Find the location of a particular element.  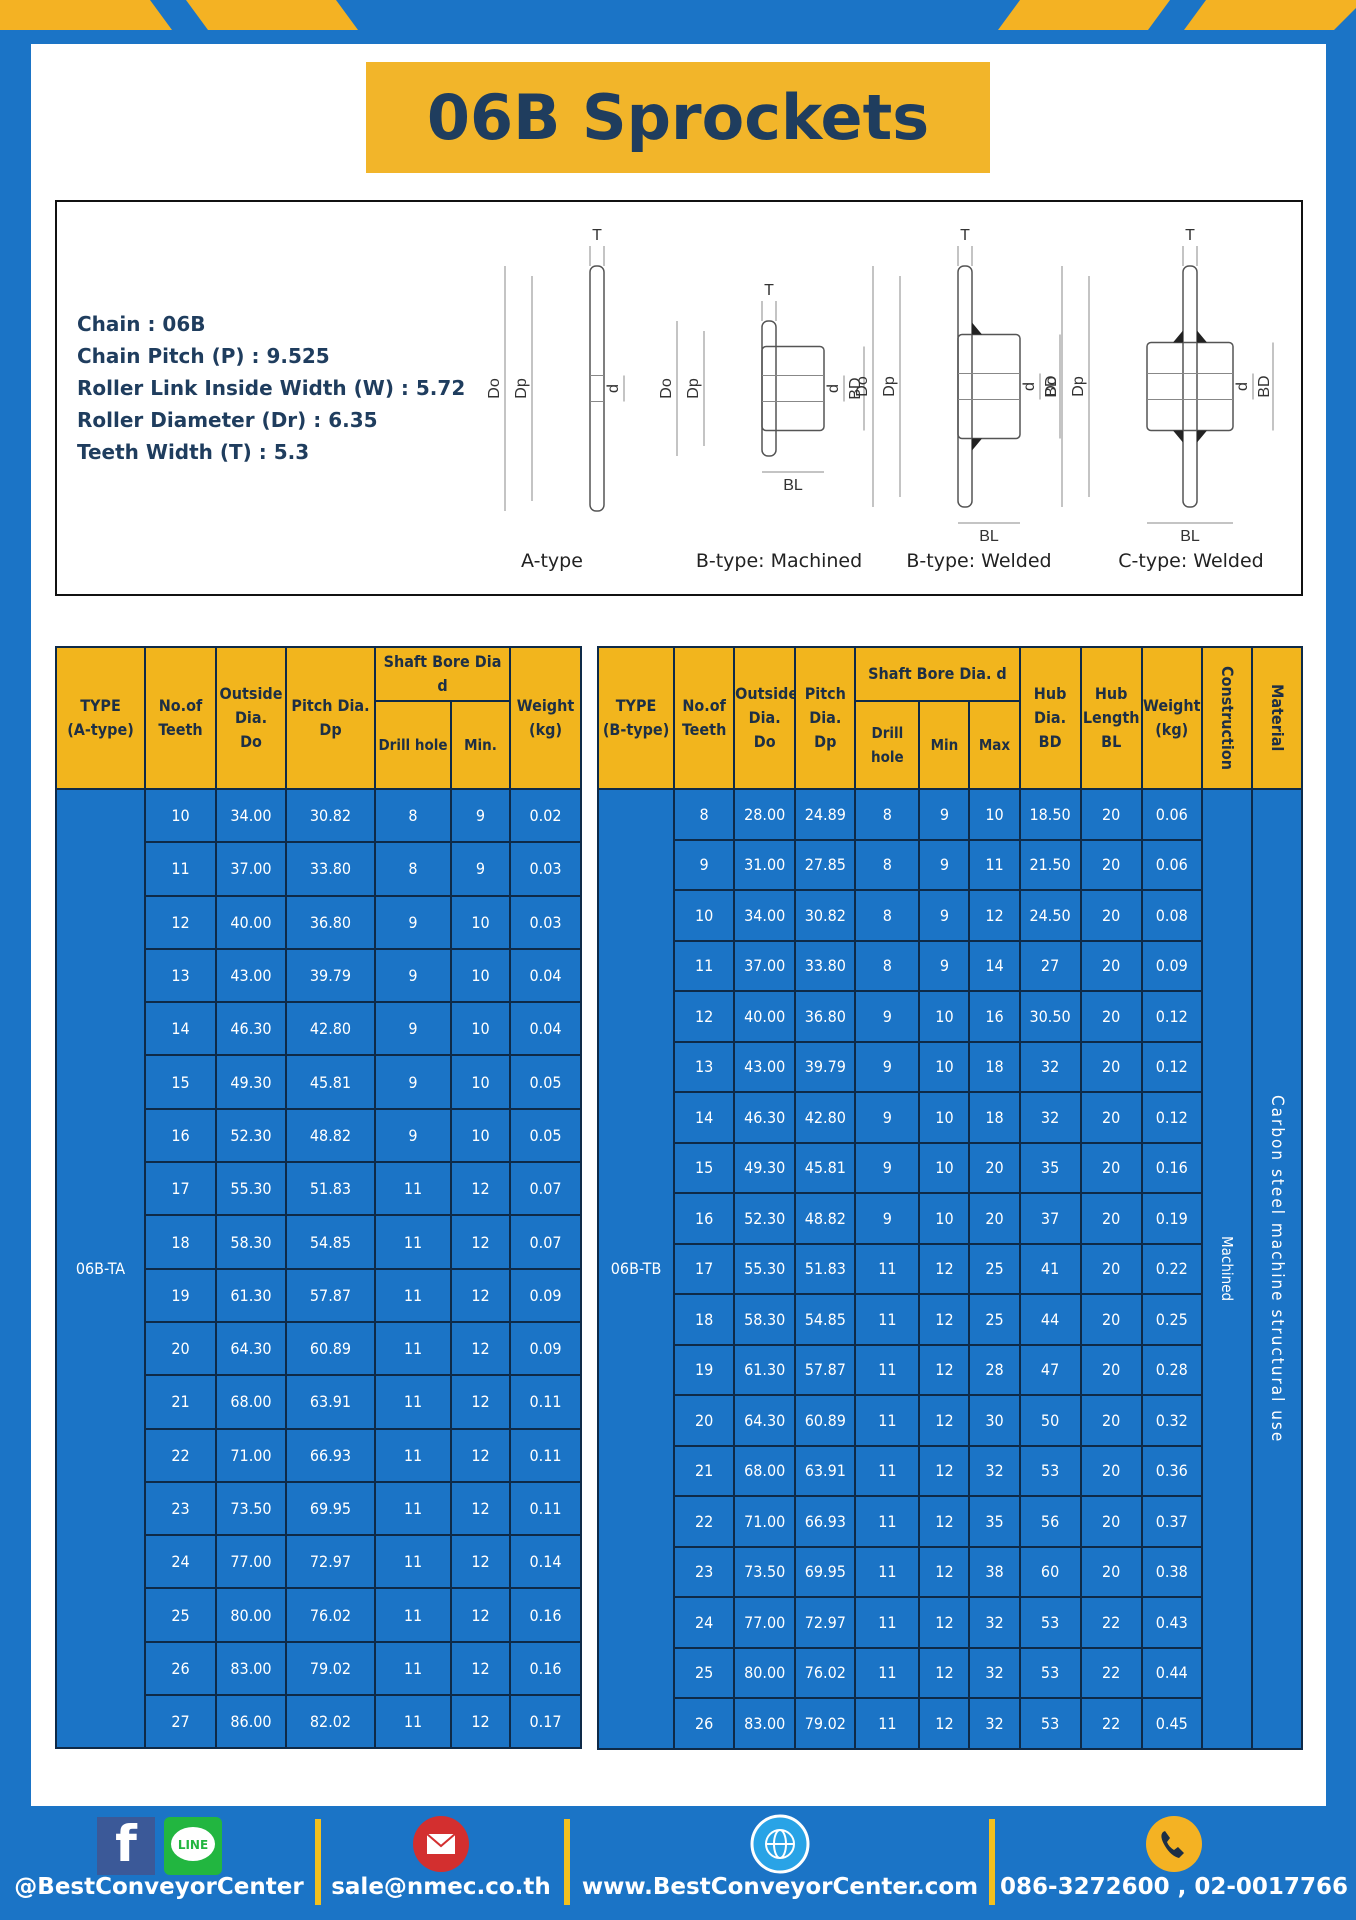

data-cell: 50 is located at coordinates (1050, 1420).